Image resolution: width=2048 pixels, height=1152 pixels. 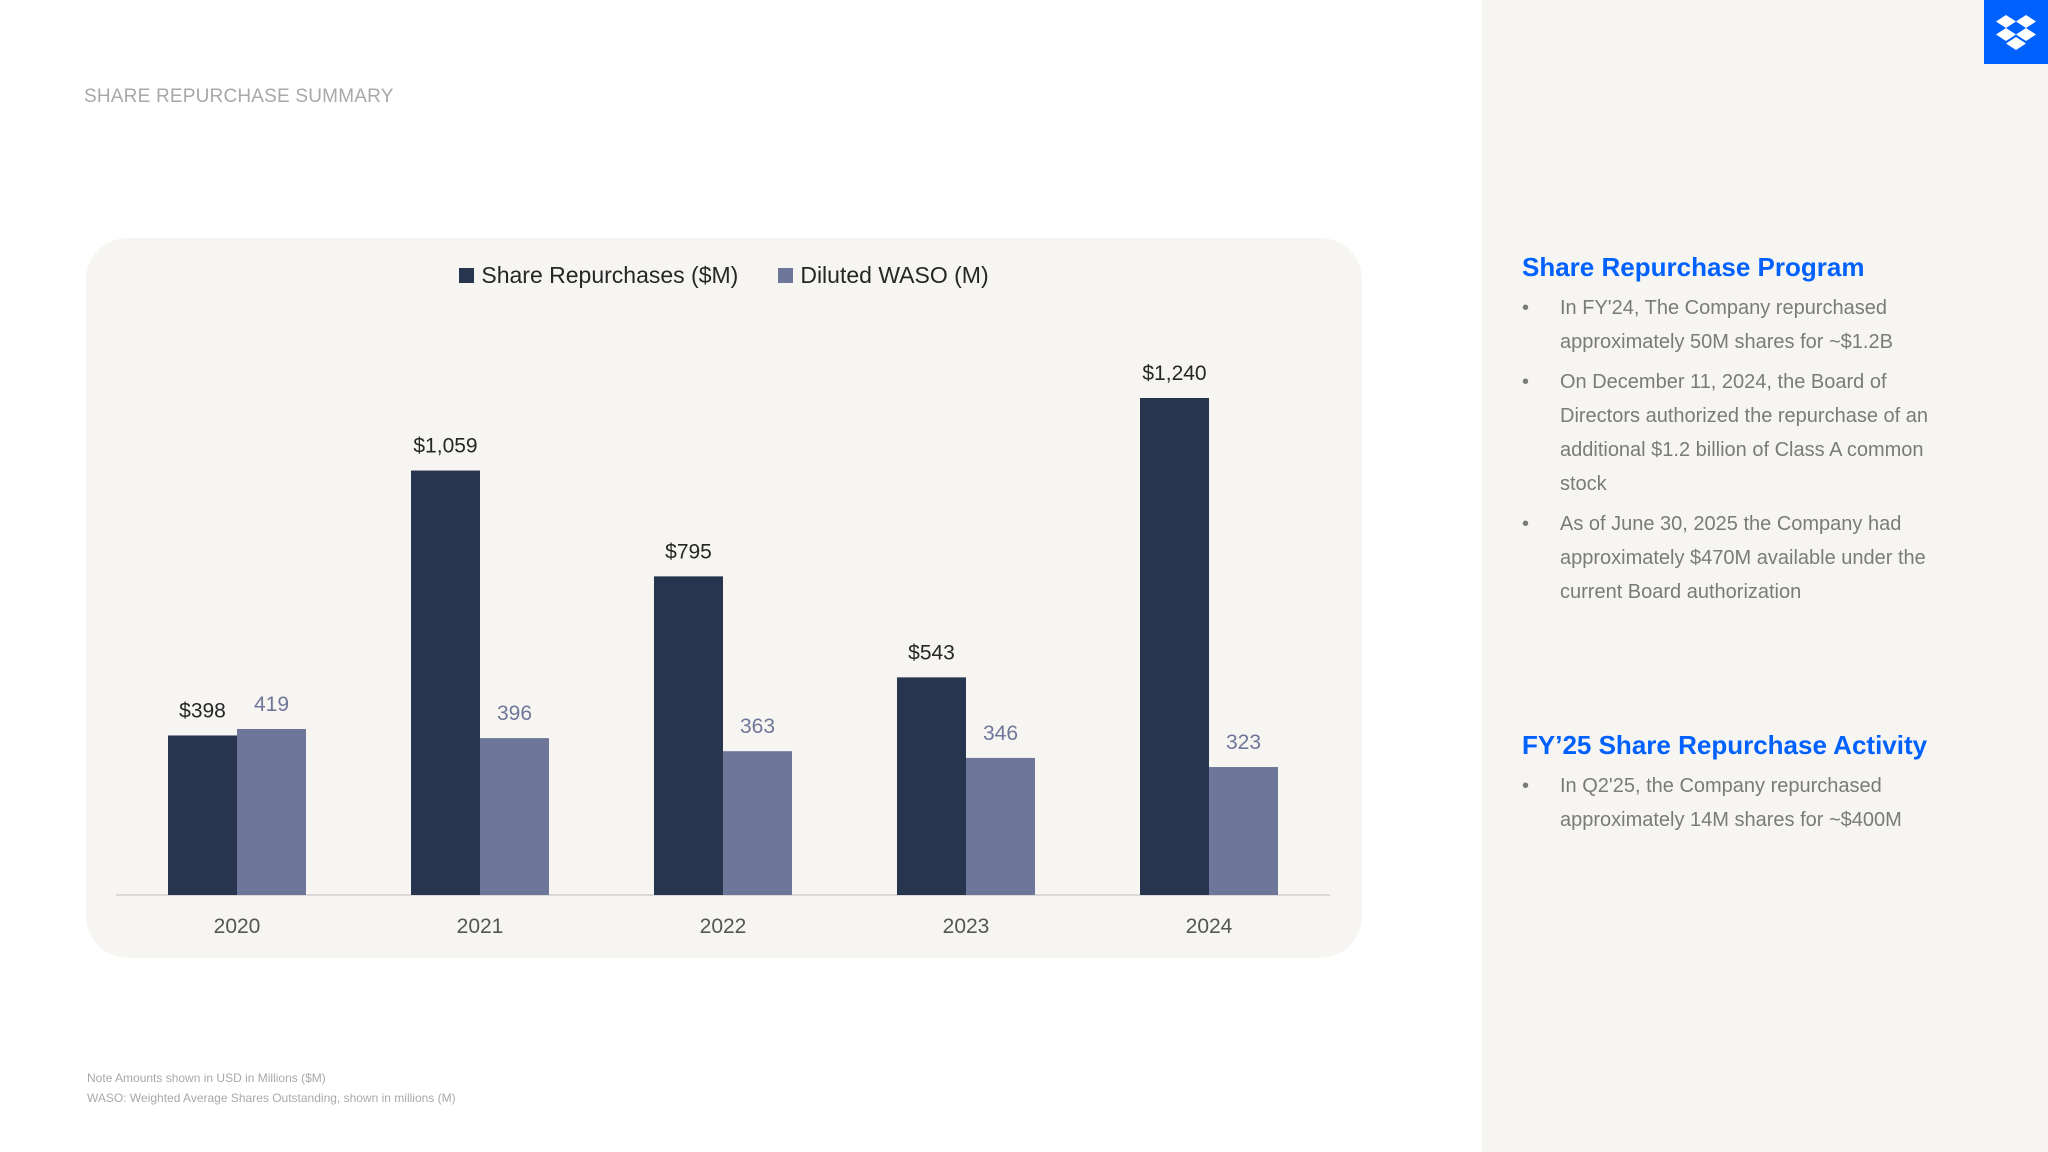 I want to click on x-tick-label: 2022, so click(x=723, y=926).